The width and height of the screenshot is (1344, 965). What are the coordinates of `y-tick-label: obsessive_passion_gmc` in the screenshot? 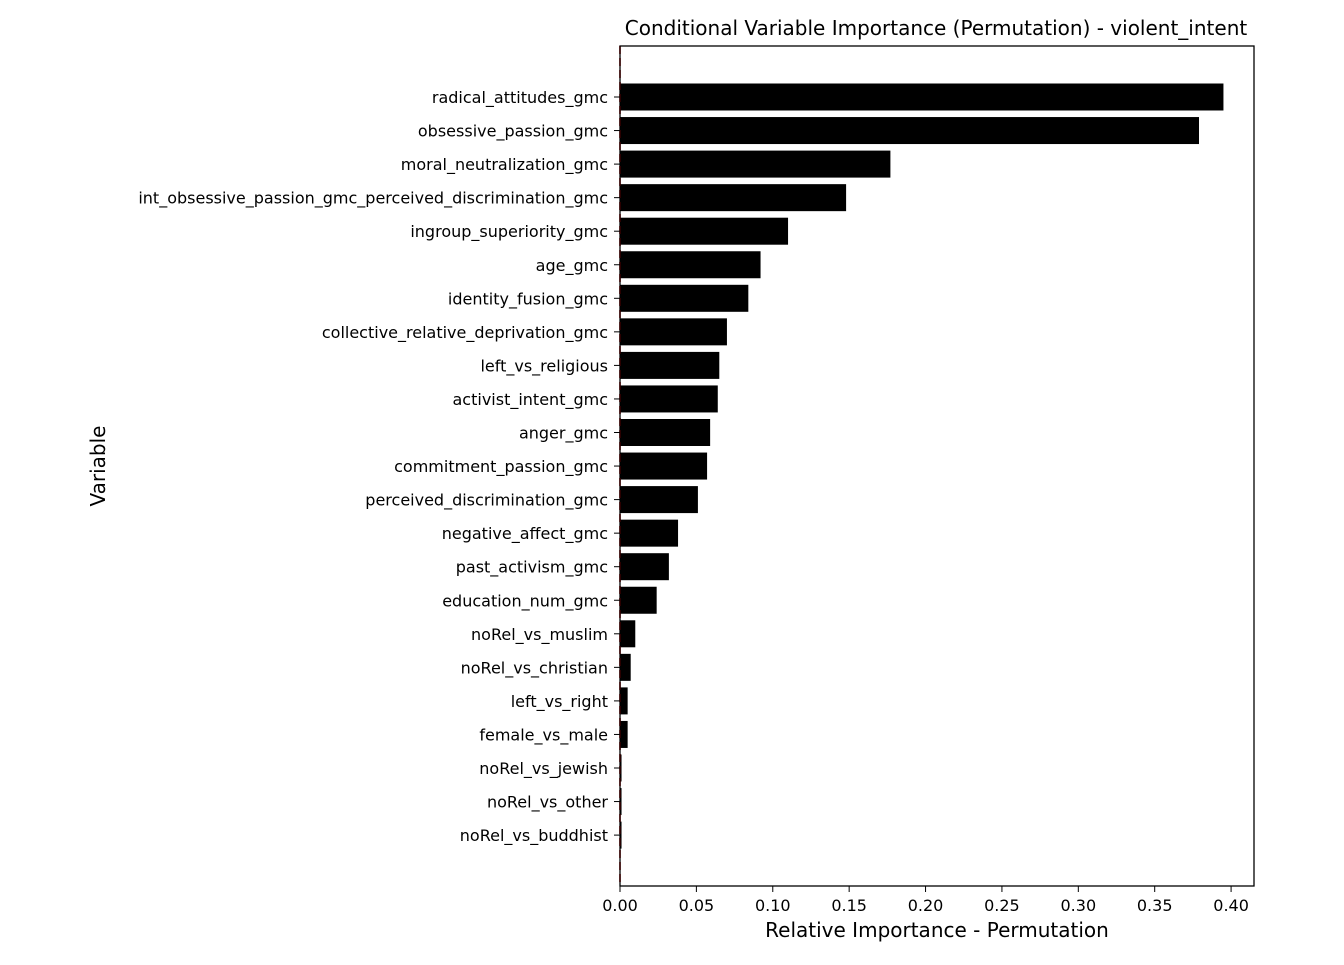 It's located at (513, 132).